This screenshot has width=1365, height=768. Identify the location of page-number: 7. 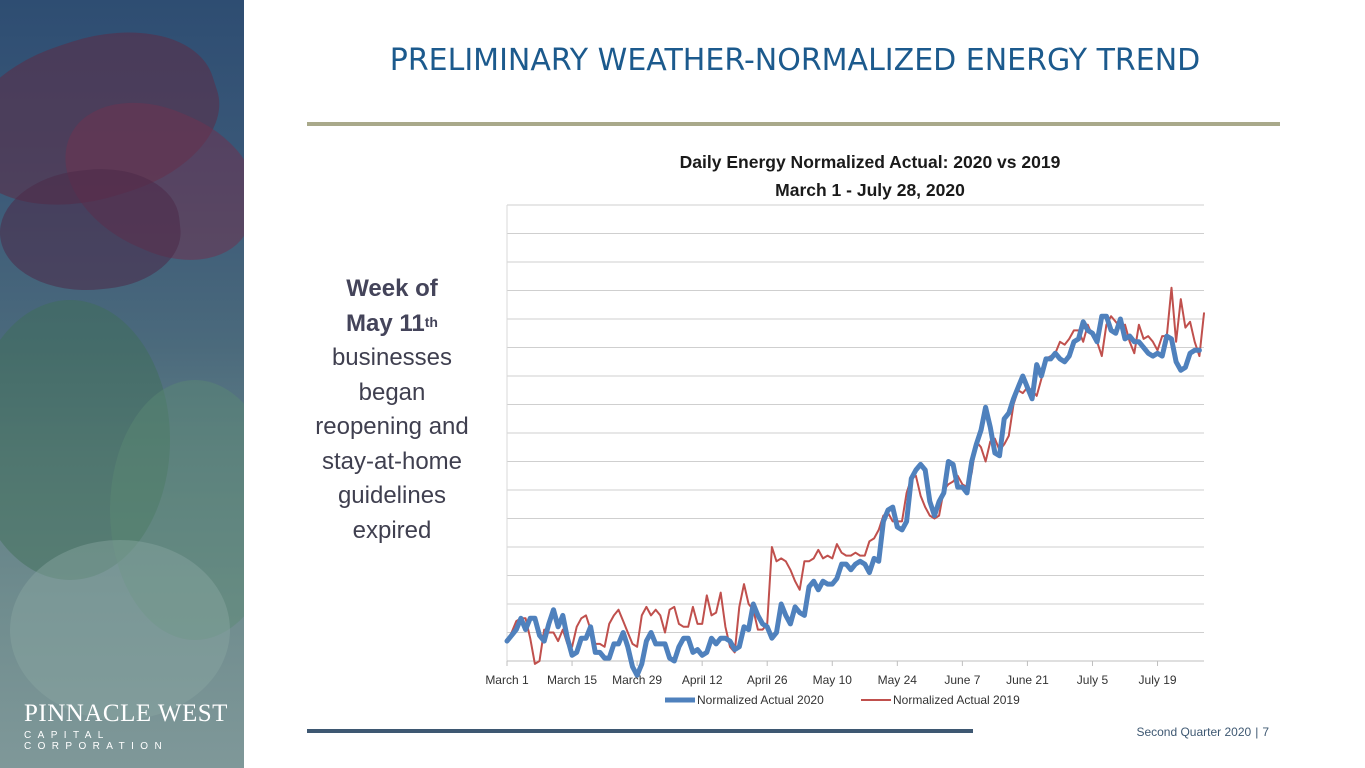
(1265, 732).